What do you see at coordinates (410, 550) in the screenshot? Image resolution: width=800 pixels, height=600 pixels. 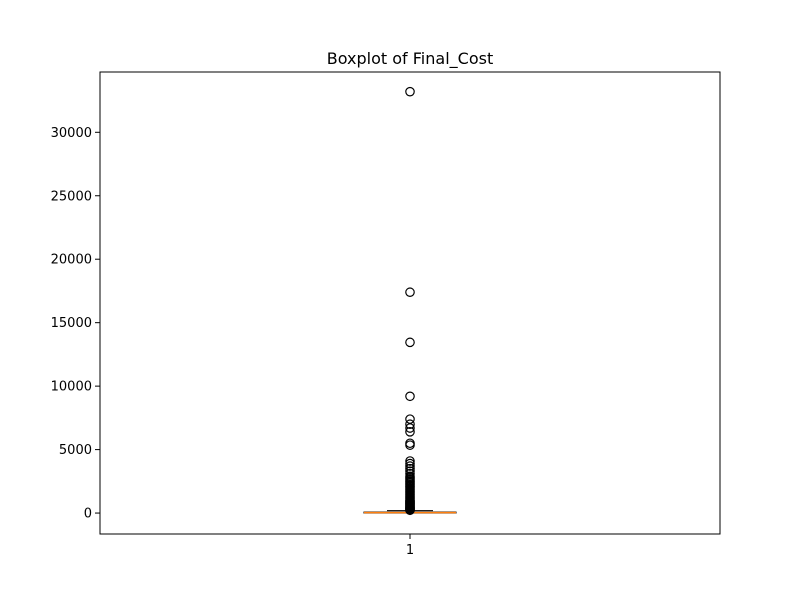 I see `x-tick-label: 1` at bounding box center [410, 550].